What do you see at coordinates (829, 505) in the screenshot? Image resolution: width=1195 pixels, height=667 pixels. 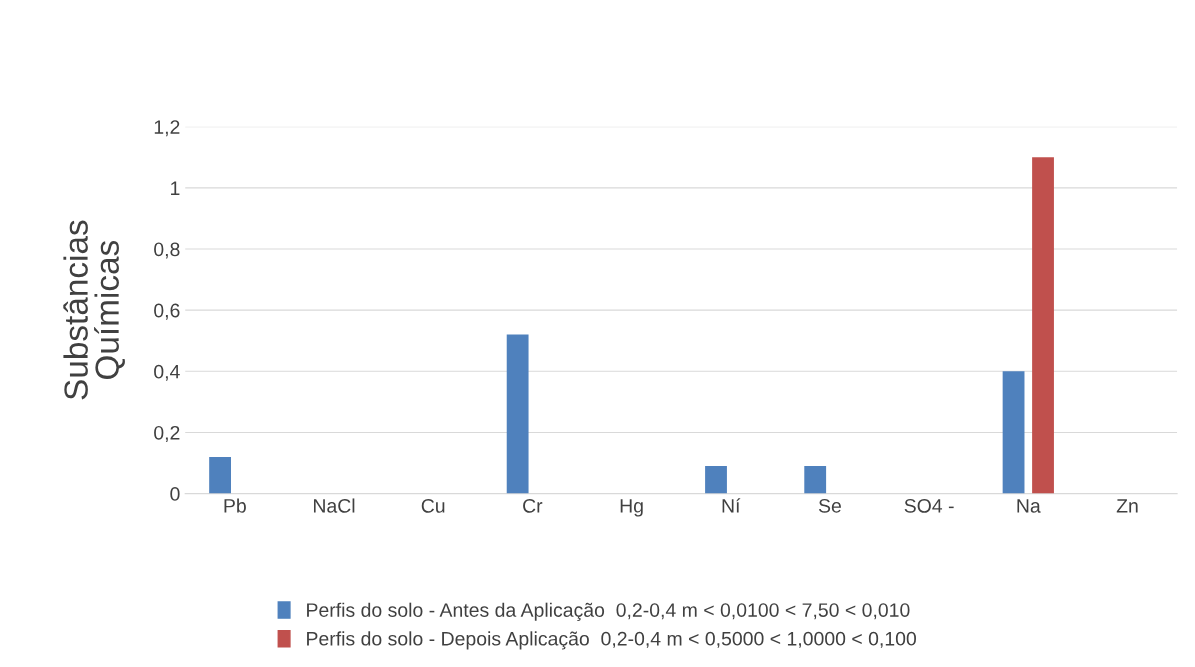 I see `x-tick-label: Se` at bounding box center [829, 505].